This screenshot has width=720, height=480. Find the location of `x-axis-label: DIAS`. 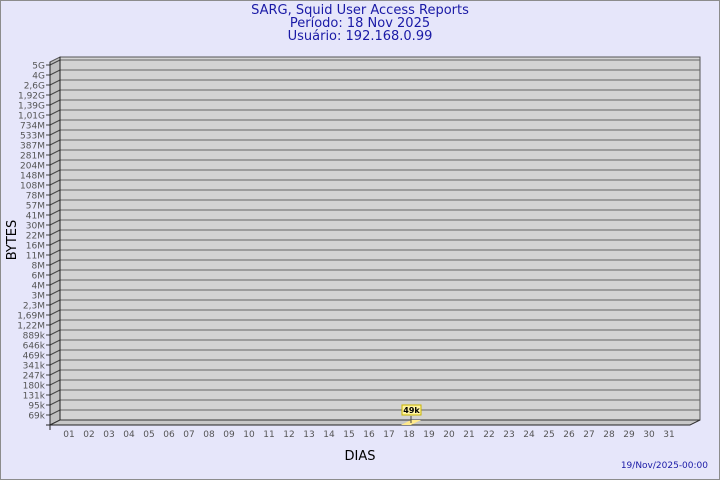

x-axis-label: DIAS is located at coordinates (360, 456).